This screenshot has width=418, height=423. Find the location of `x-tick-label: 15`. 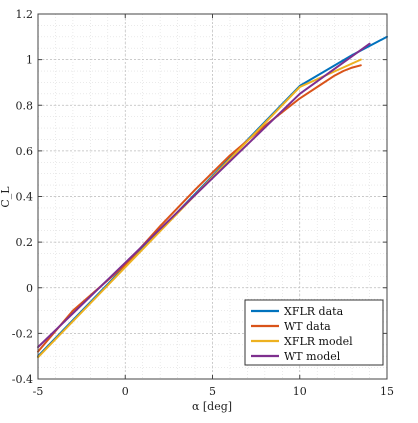

x-tick-label: 15 is located at coordinates (387, 391).